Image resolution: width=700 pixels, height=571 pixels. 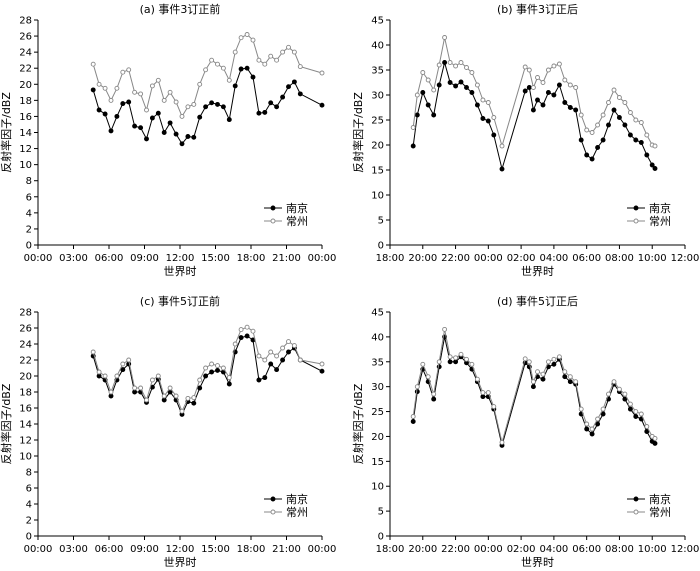 What do you see at coordinates (377, 412) in the screenshot?
I see `y-tick-label: 25` at bounding box center [377, 412].